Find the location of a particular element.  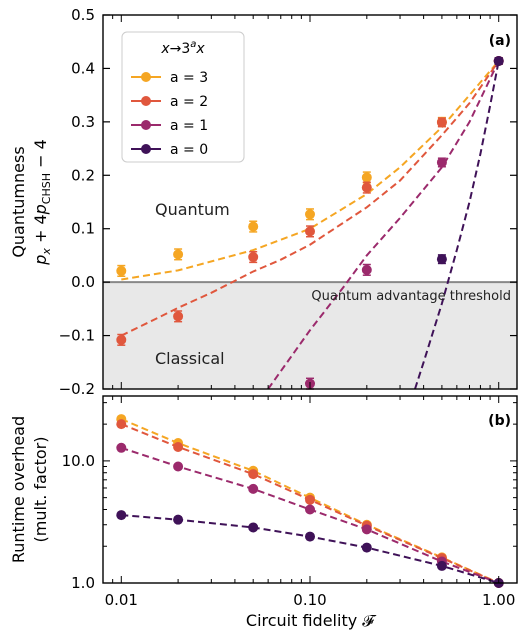

legend-box is located at coordinates (183, 97).